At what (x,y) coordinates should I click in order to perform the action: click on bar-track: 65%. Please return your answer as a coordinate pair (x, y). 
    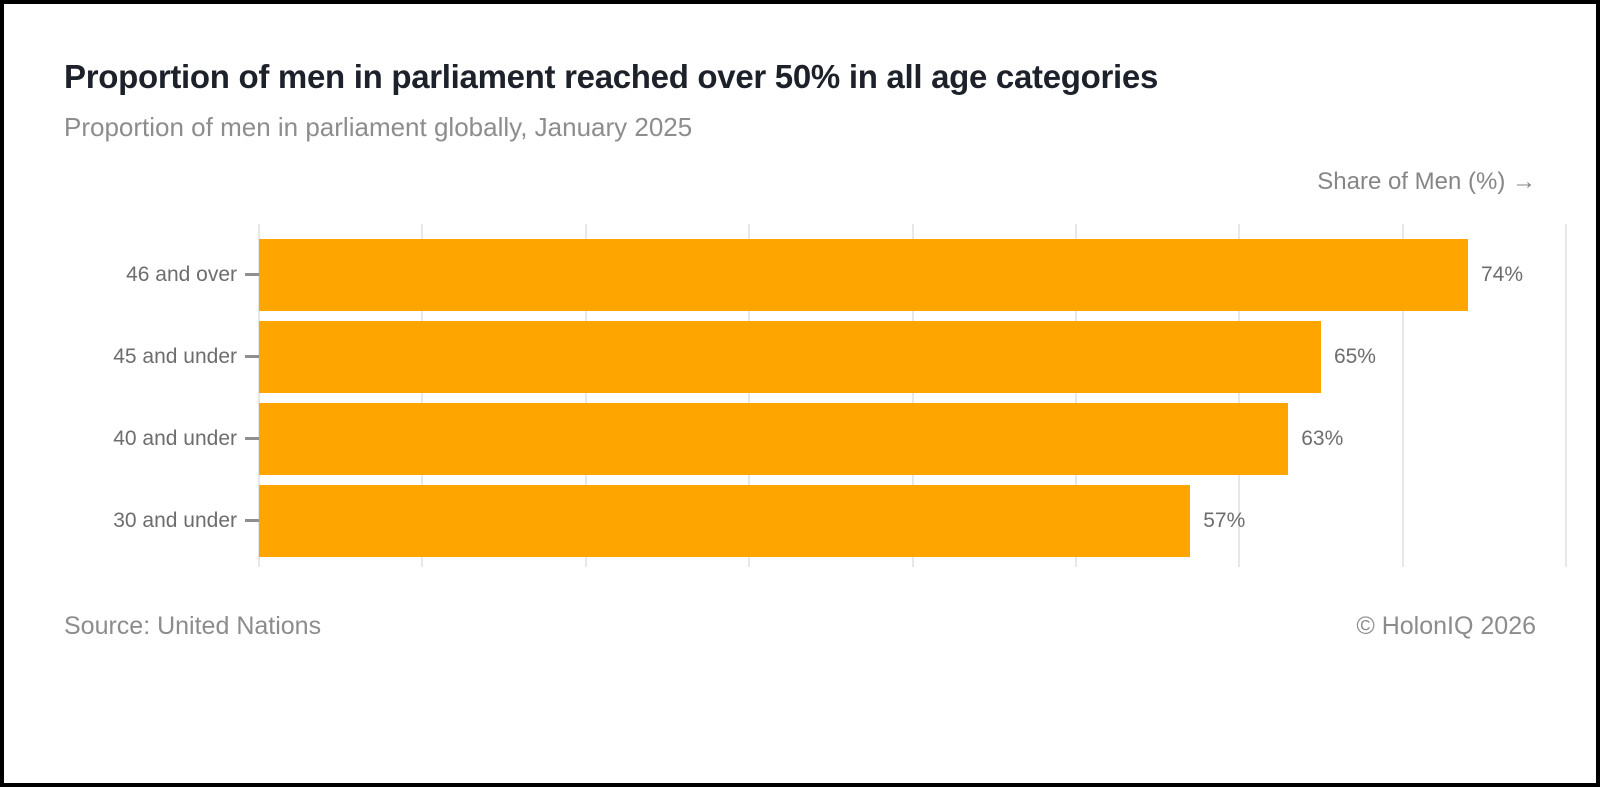
    Looking at the image, I should click on (912, 356).